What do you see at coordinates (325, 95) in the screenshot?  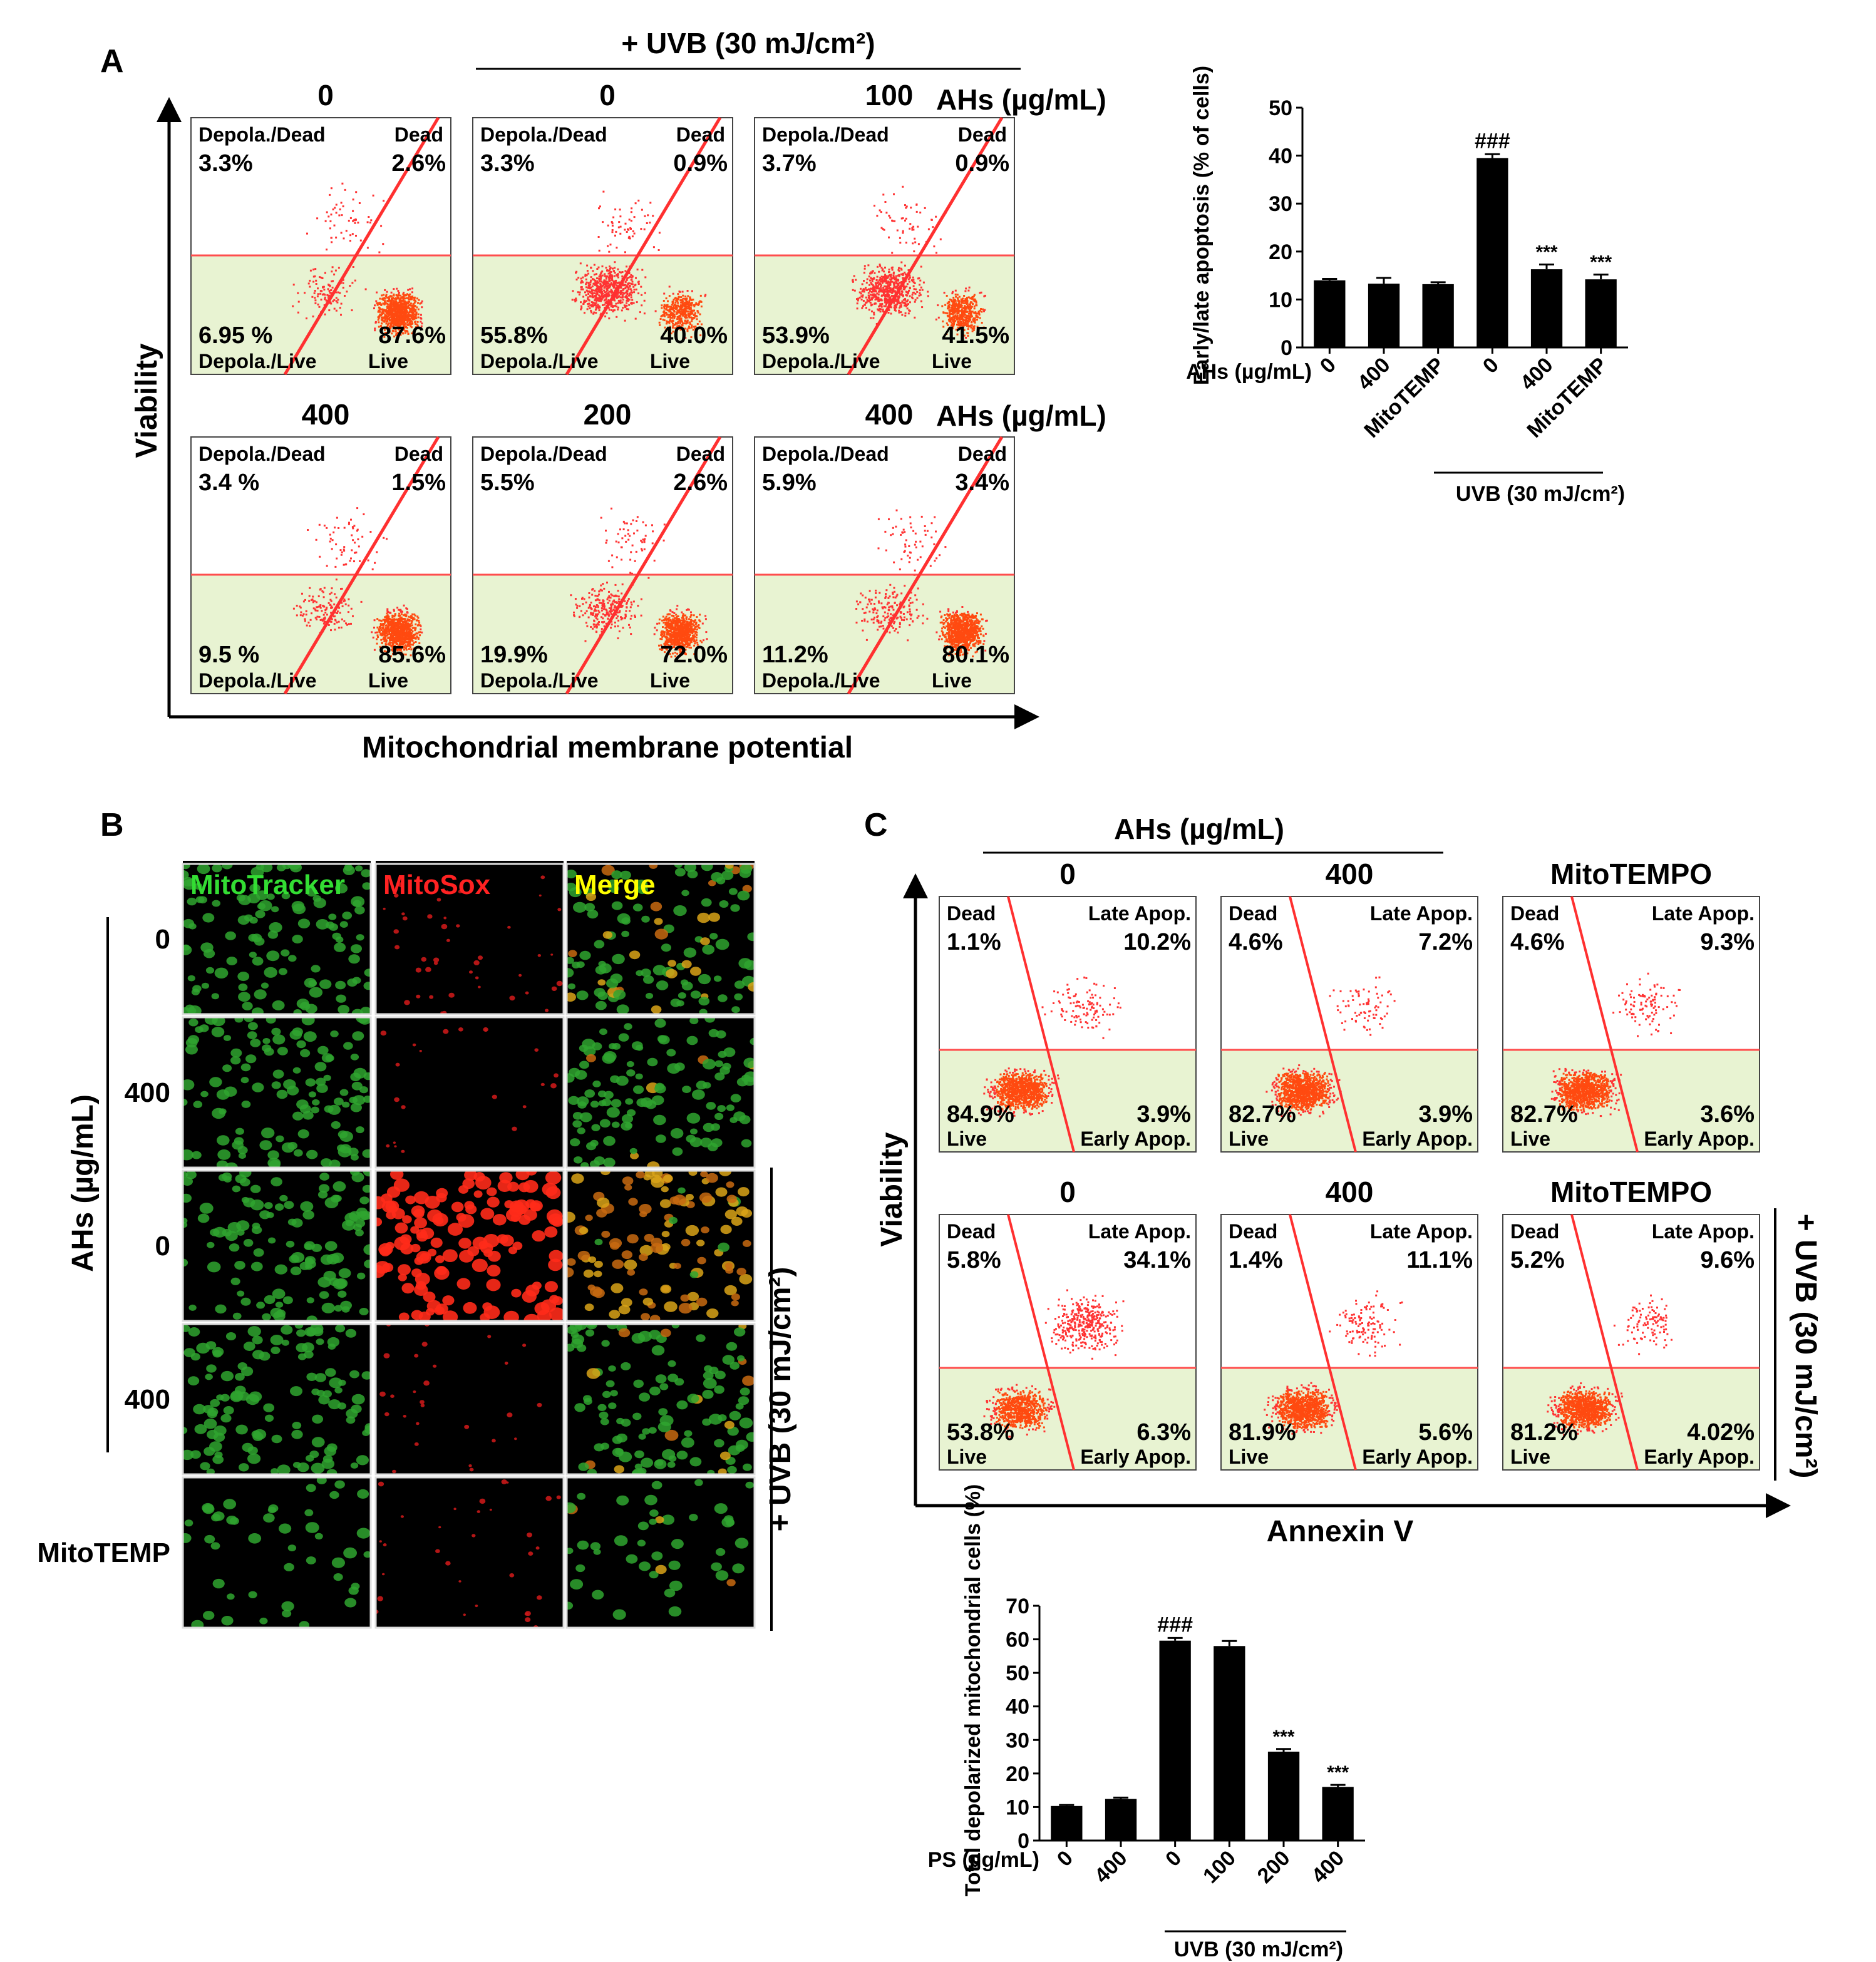 I see `plot-dose-label: 0` at bounding box center [325, 95].